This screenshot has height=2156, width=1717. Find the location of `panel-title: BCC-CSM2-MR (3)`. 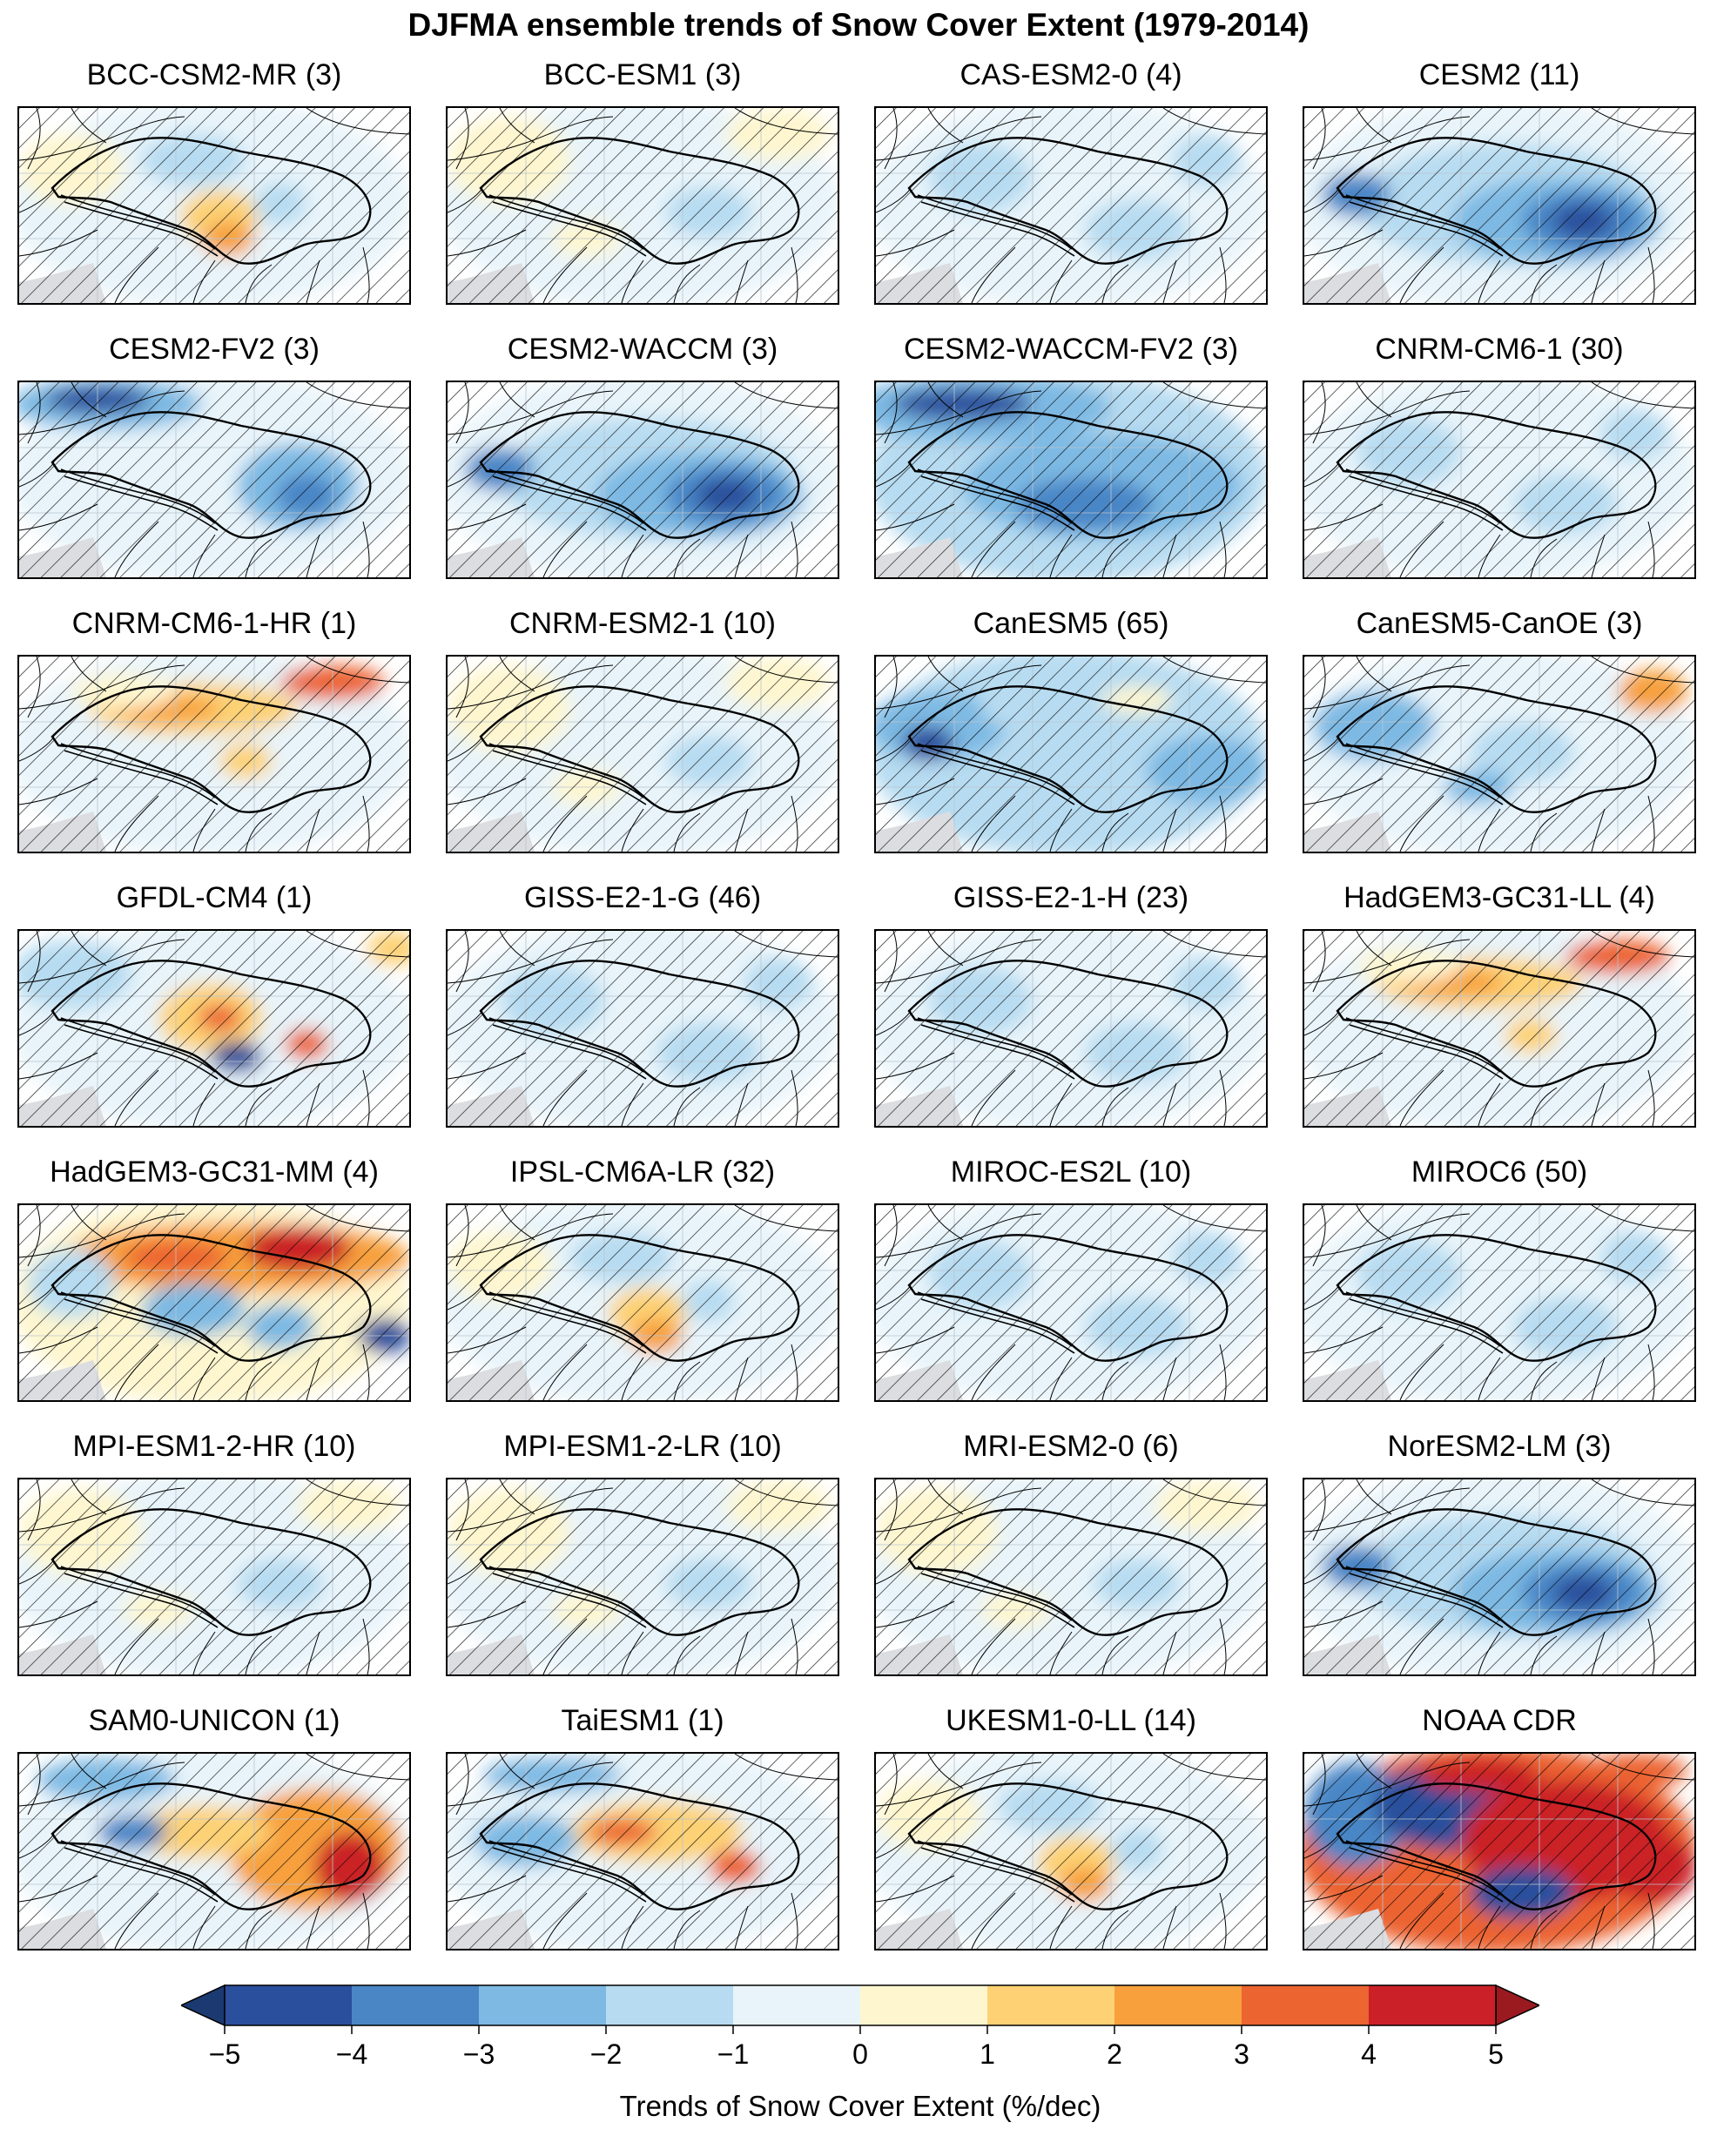

panel-title: BCC-CSM2-MR (3) is located at coordinates (214, 74).